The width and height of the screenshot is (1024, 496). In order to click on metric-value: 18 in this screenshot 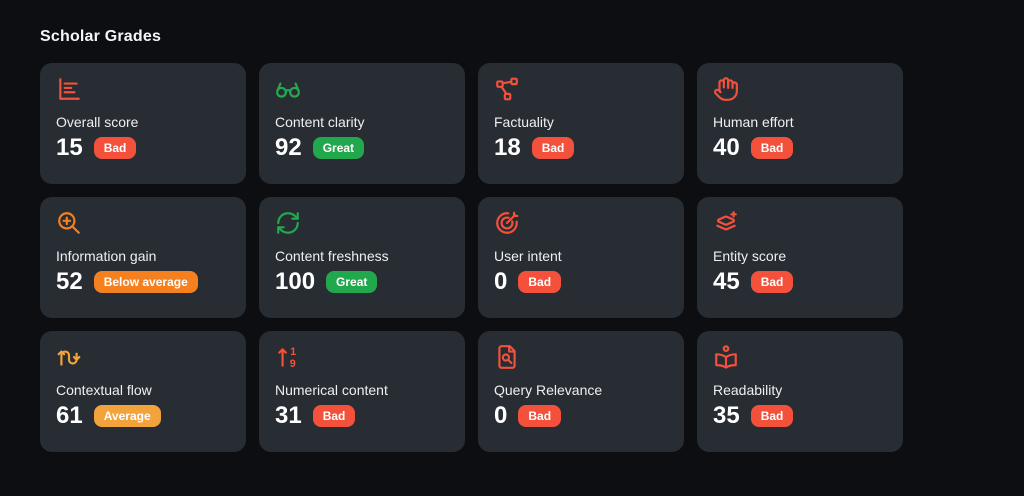, I will do `click(507, 147)`.